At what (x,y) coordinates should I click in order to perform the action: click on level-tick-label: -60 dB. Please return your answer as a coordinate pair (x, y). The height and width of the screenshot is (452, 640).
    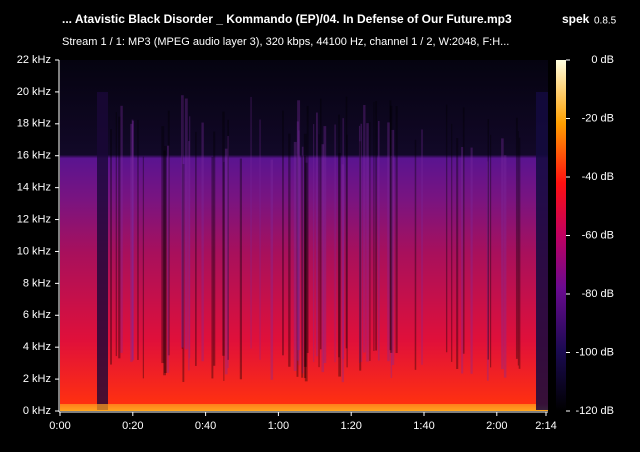
    Looking at the image, I should click on (598, 235).